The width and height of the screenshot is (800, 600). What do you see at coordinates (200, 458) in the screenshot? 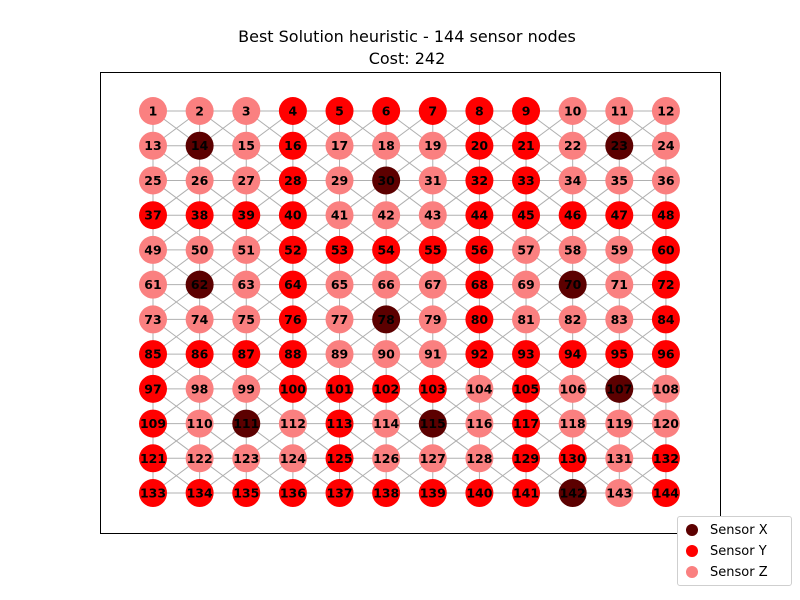
I see `node-label: 122` at bounding box center [200, 458].